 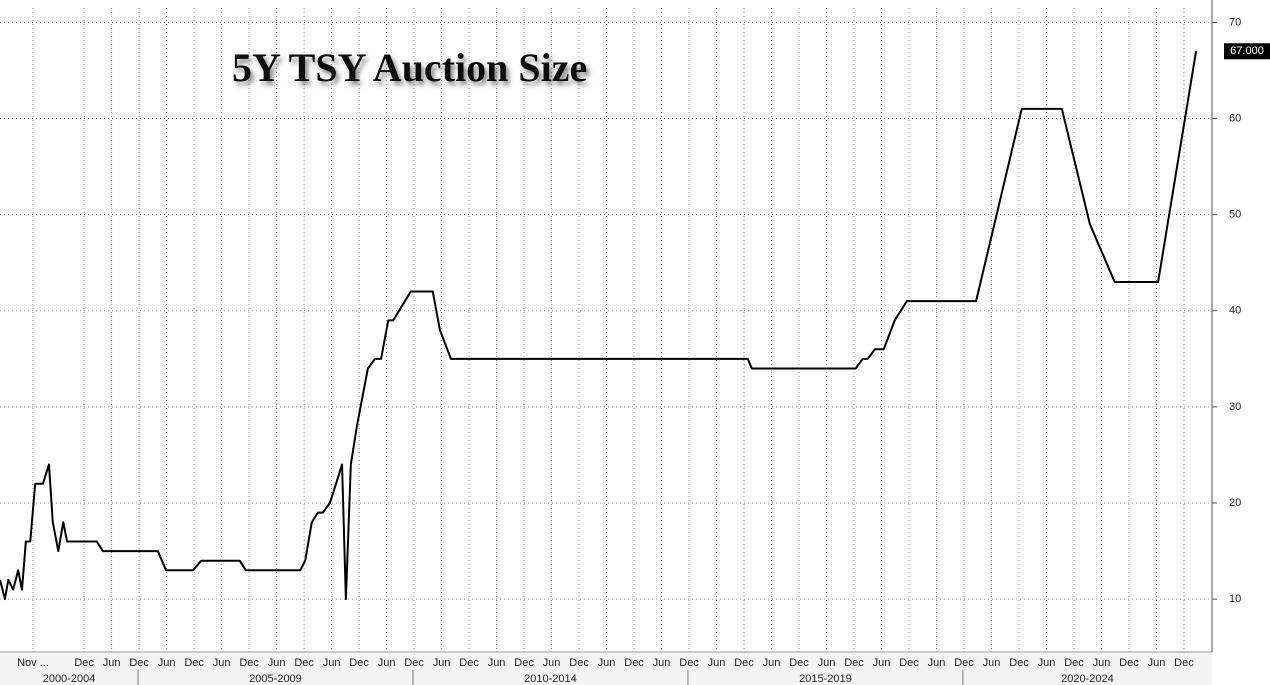 I want to click on group-label: 2015-2019, so click(x=825, y=679).